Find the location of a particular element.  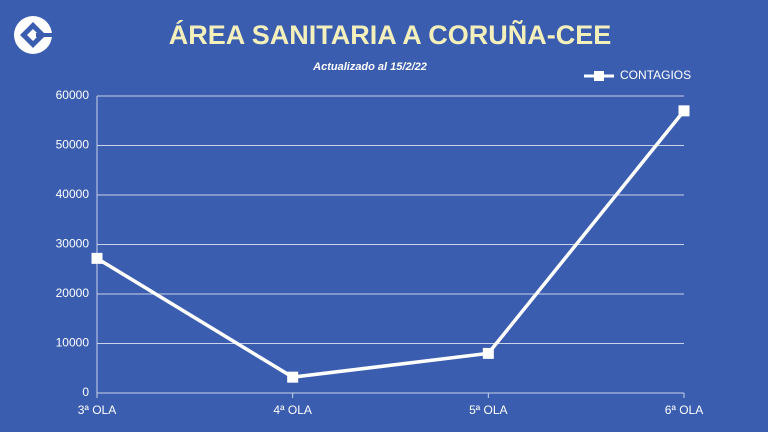

x-tick-label: 3ª OLA is located at coordinates (97, 410).